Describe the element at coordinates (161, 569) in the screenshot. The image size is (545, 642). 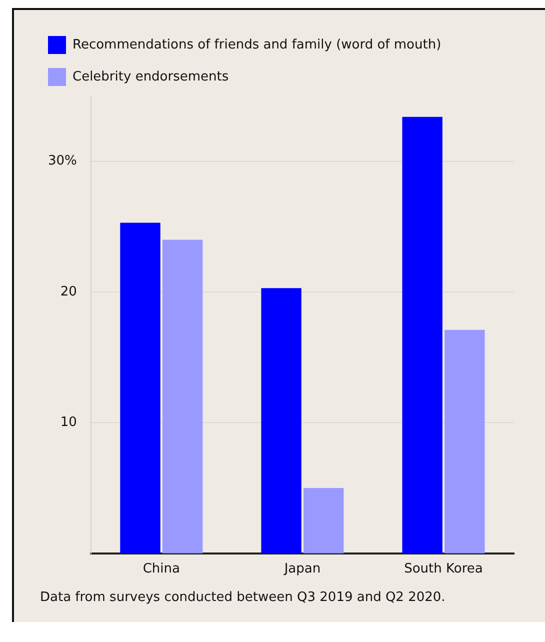
I see `x-tick-label: China` at that location.